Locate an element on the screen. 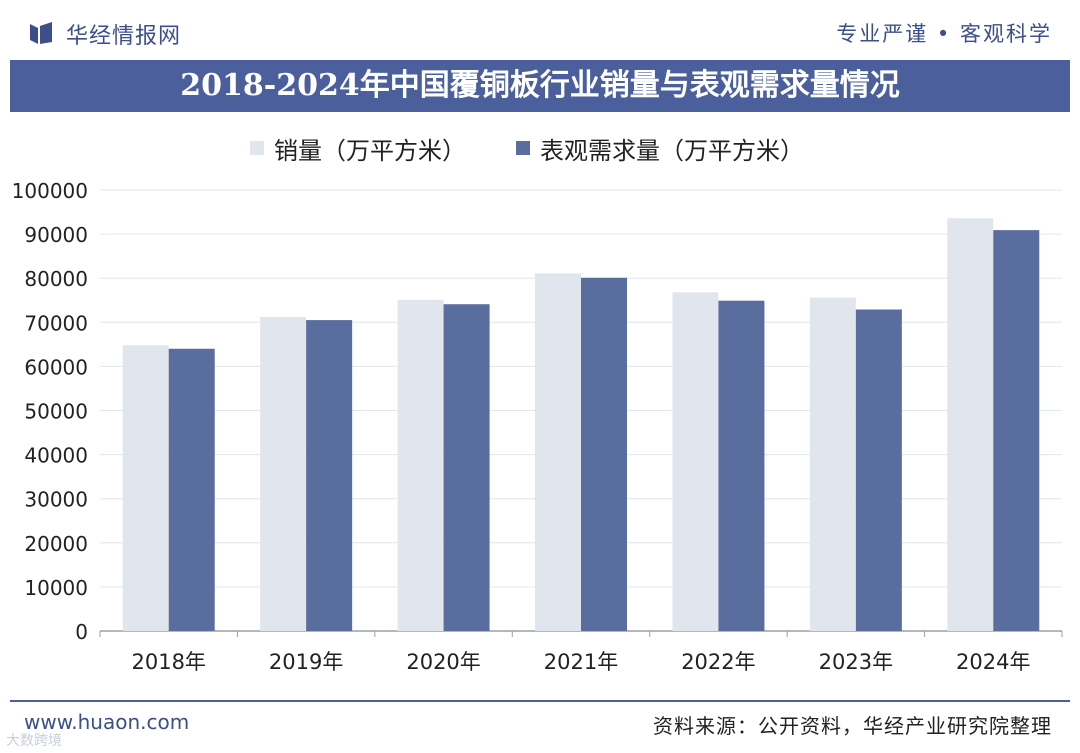  x-tick-label-4: 2022年 is located at coordinates (718, 662).